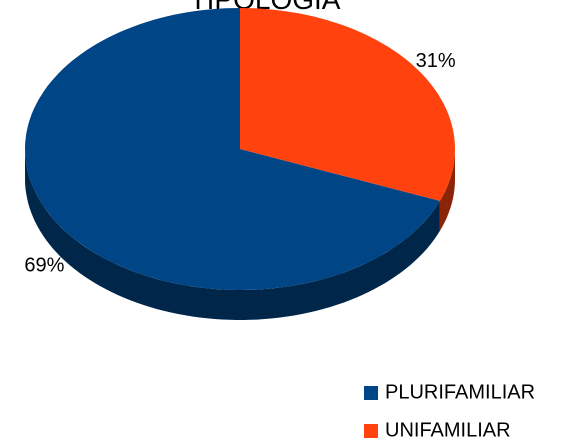  I want to click on legend-label: PLURIFAMILIAR, so click(460, 392).